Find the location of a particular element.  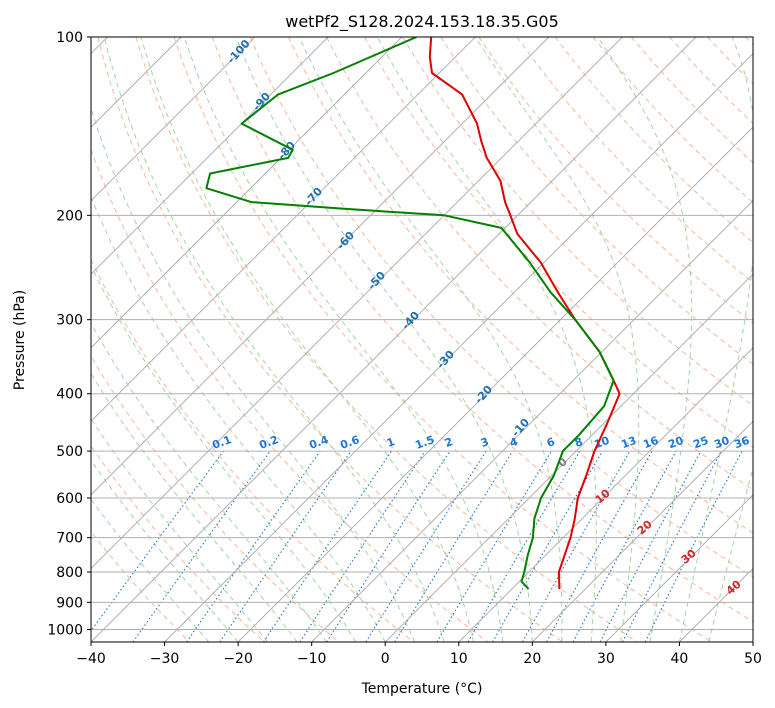

mixing-ratio-label: 1 is located at coordinates (391, 442).